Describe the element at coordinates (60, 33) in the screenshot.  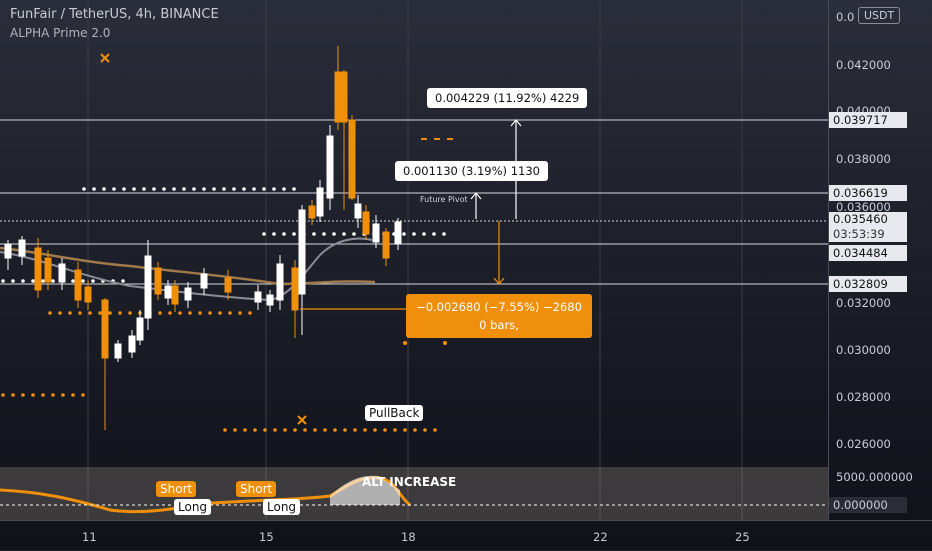
I see `indicator-title: ALPHA Prime 2.0` at that location.